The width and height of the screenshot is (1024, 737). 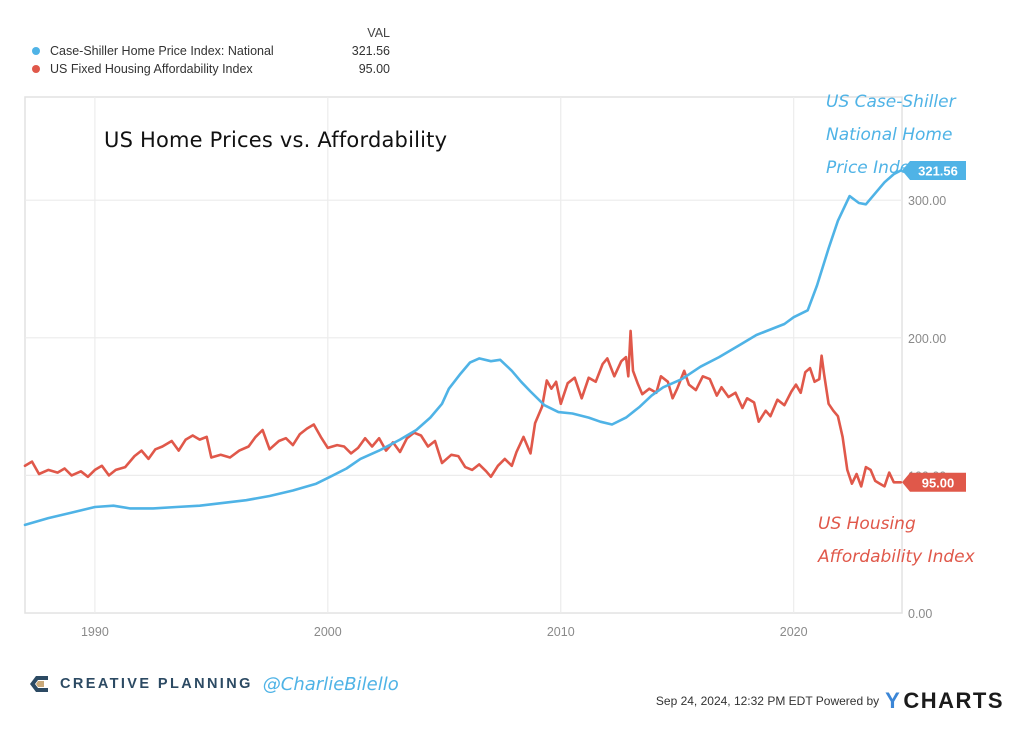 What do you see at coordinates (927, 201) in the screenshot?
I see `y-tick-label: 300.00` at bounding box center [927, 201].